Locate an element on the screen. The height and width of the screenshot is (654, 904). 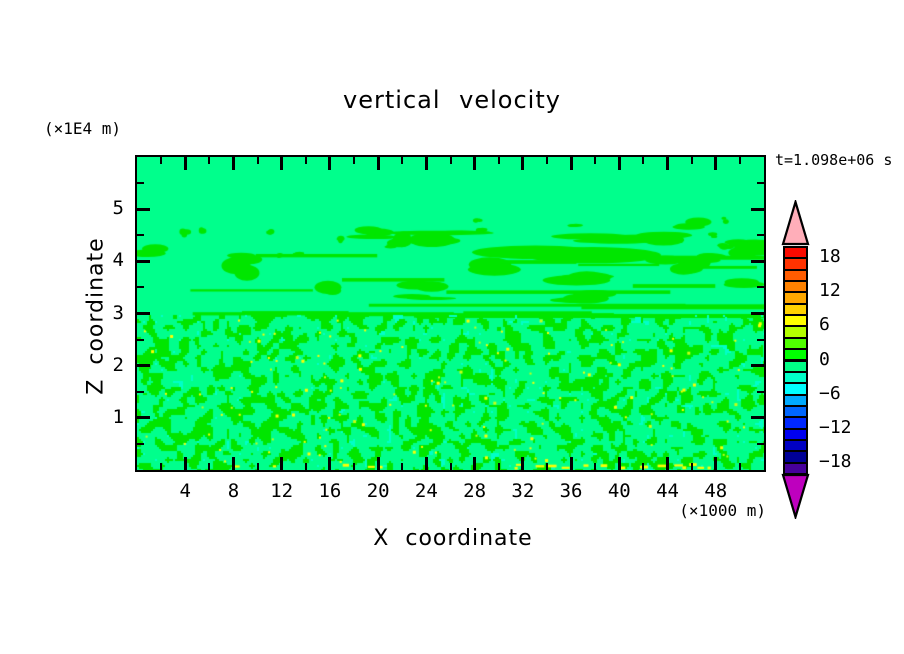
colorbar-label: 6 is located at coordinates (824, 325).